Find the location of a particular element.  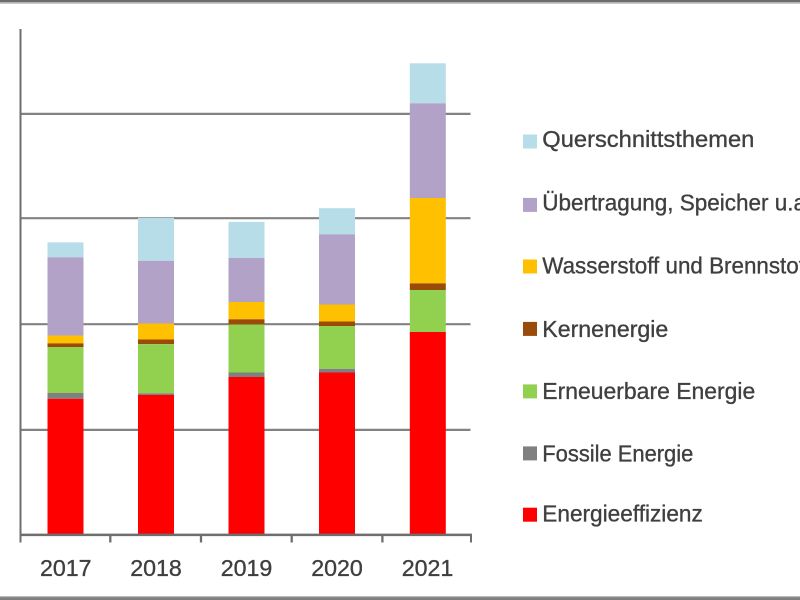

svg-text: Energieeffizienz is located at coordinates (622, 513).